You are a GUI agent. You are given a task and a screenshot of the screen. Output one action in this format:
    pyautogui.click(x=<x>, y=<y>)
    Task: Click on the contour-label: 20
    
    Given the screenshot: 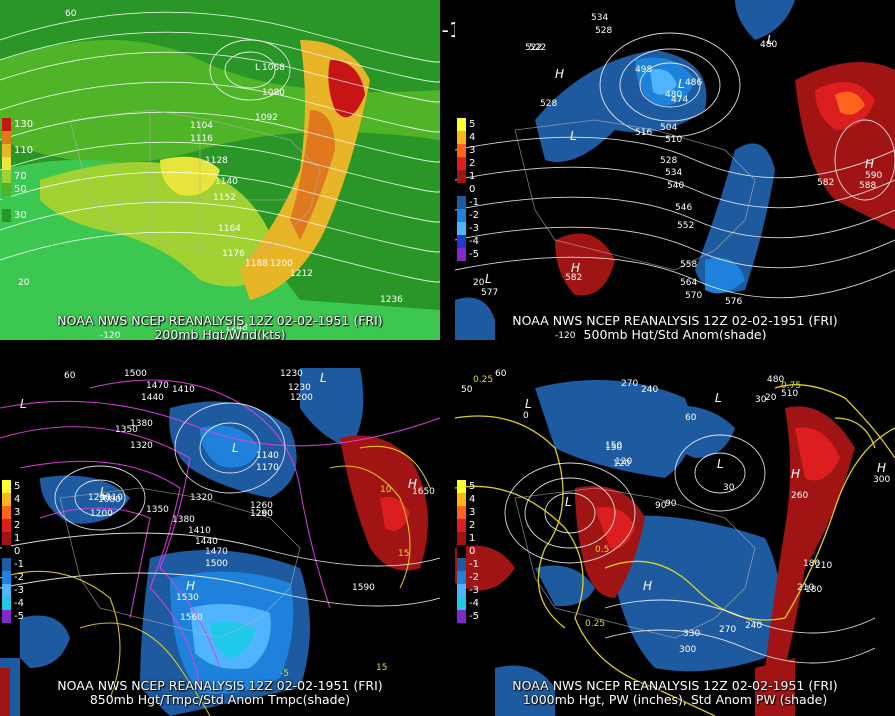 What is the action you would take?
    pyautogui.click(x=771, y=398)
    